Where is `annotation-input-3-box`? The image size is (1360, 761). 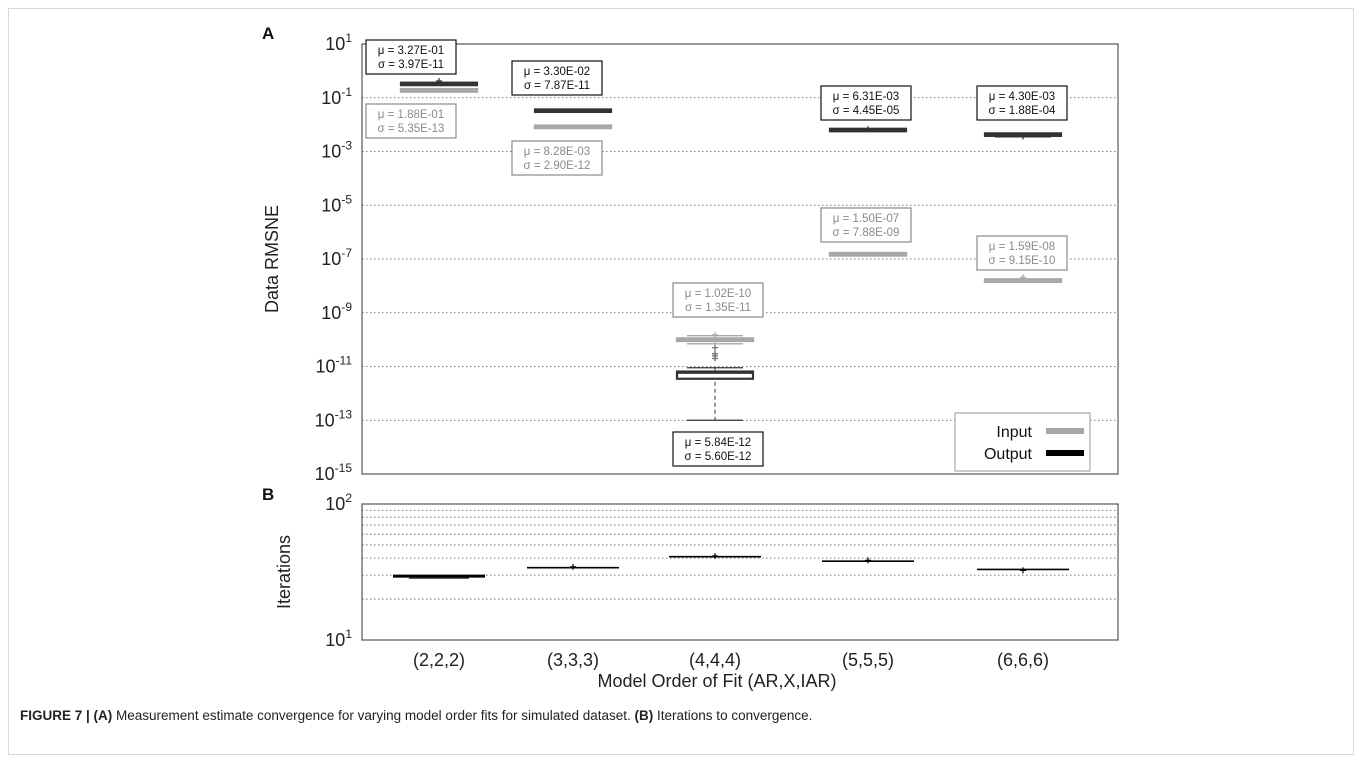 annotation-input-3-box is located at coordinates (866, 225).